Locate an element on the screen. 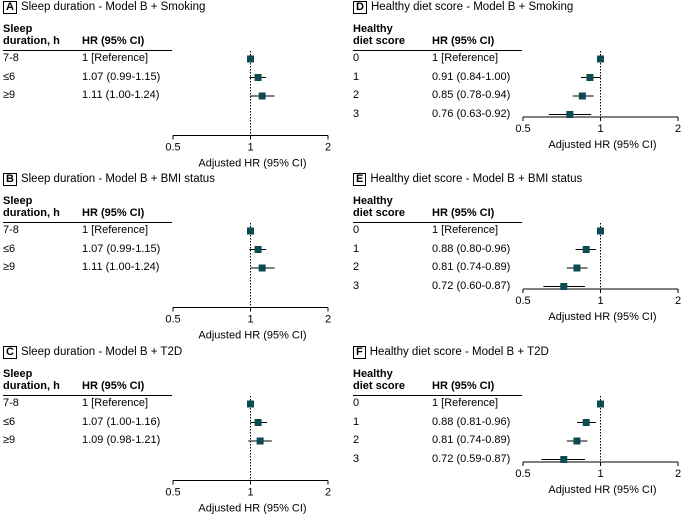  row-label: 2 is located at coordinates (356, 440).